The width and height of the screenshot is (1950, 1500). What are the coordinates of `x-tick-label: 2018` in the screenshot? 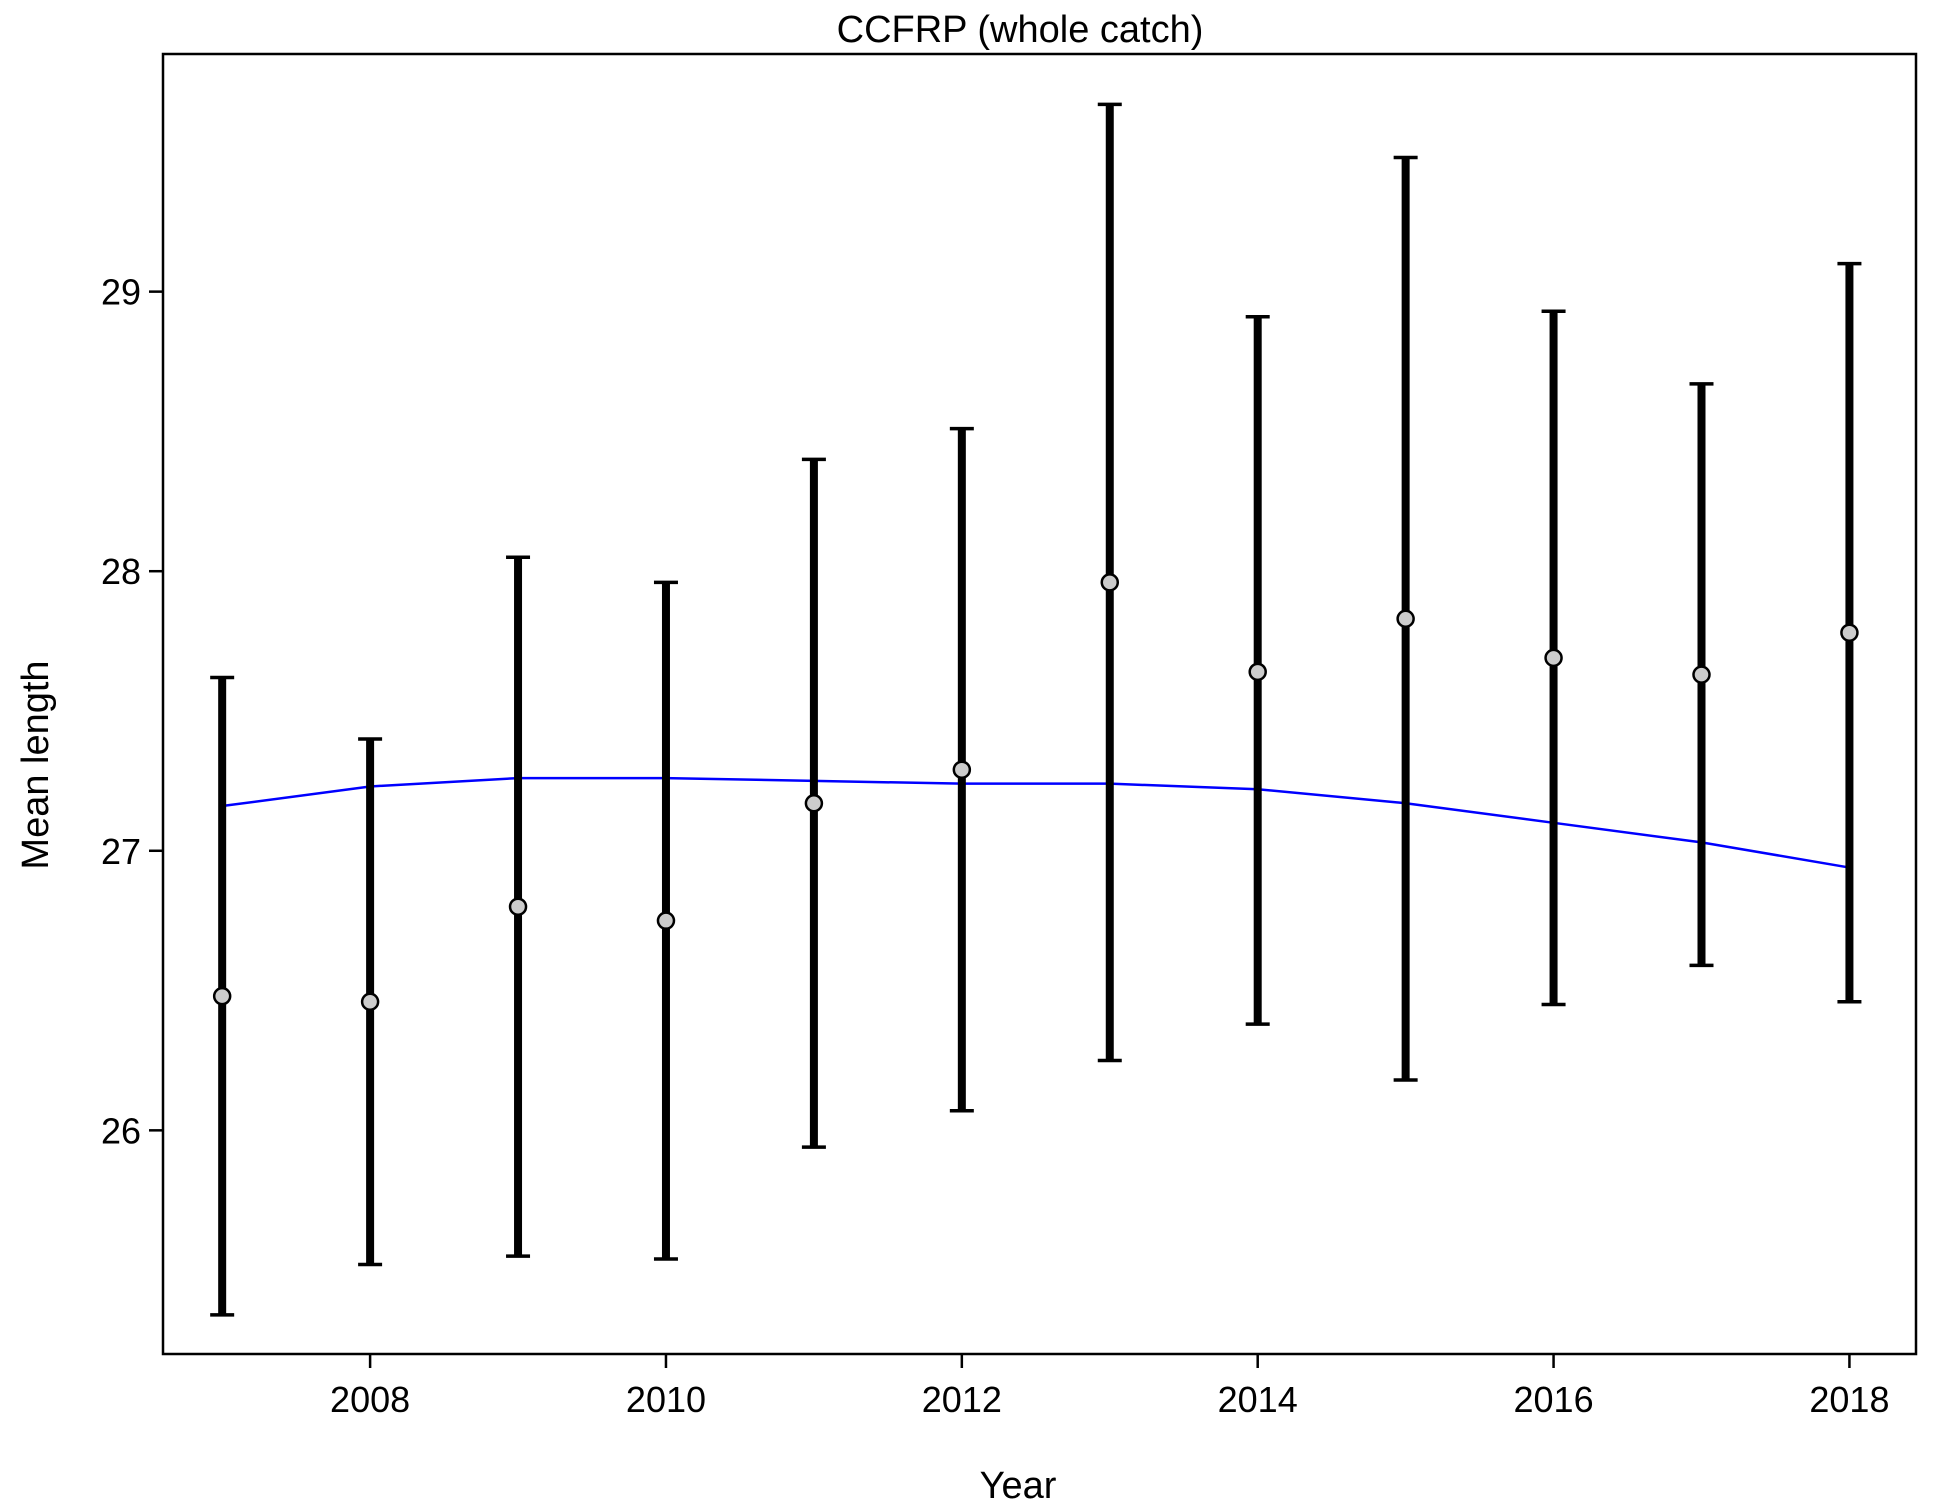 It's located at (1849, 1399).